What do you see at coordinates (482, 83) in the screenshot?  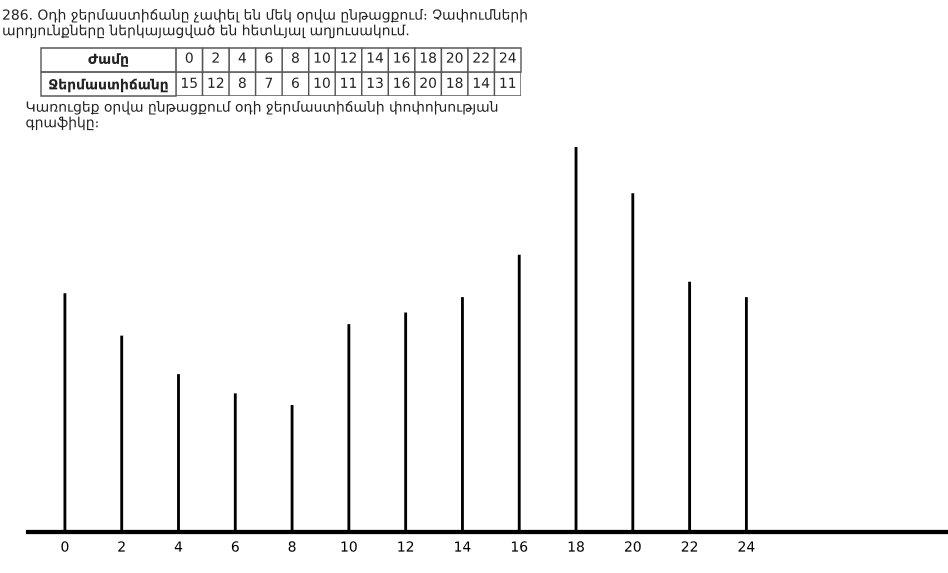 I see `data-label: 14` at bounding box center [482, 83].